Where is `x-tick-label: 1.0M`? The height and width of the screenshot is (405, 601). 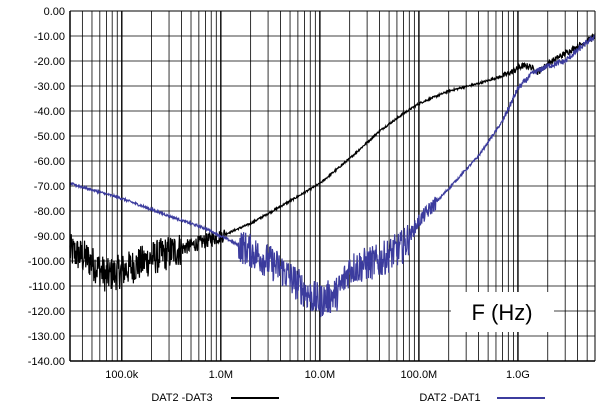
x-tick-label: 1.0M is located at coordinates (221, 375).